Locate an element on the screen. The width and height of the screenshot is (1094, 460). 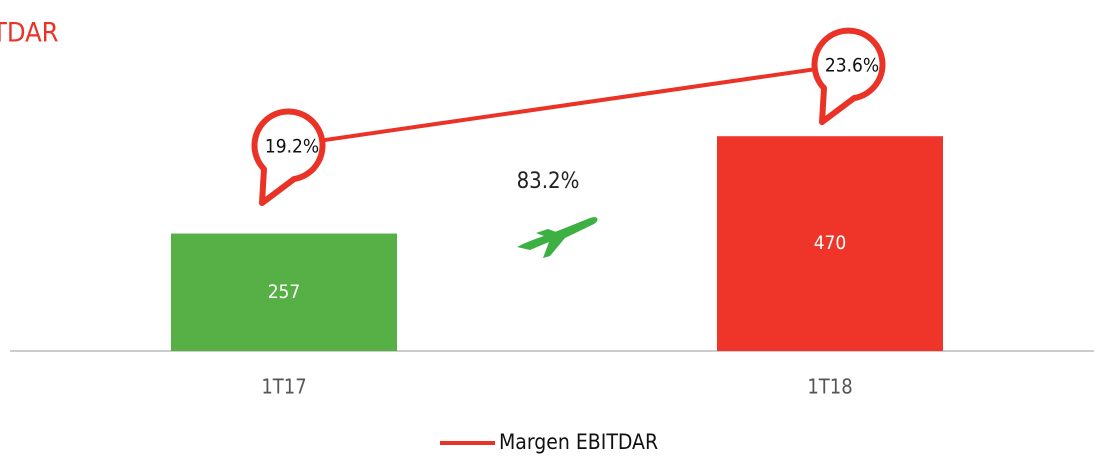
x-tick-label: 1T17 is located at coordinates (283, 387).